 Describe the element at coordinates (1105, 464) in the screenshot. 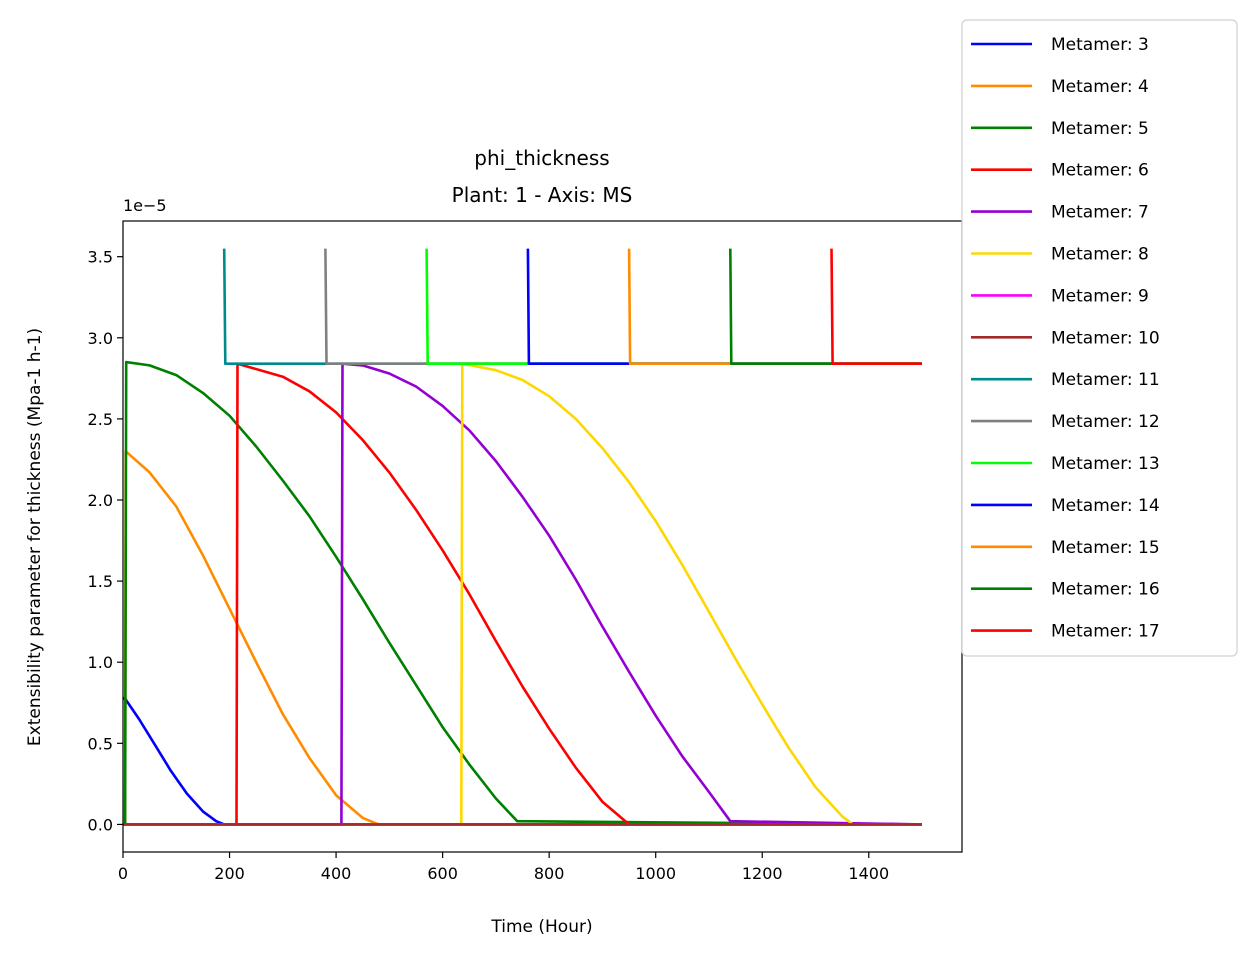

I see `legend-label: Metamer: 13` at that location.